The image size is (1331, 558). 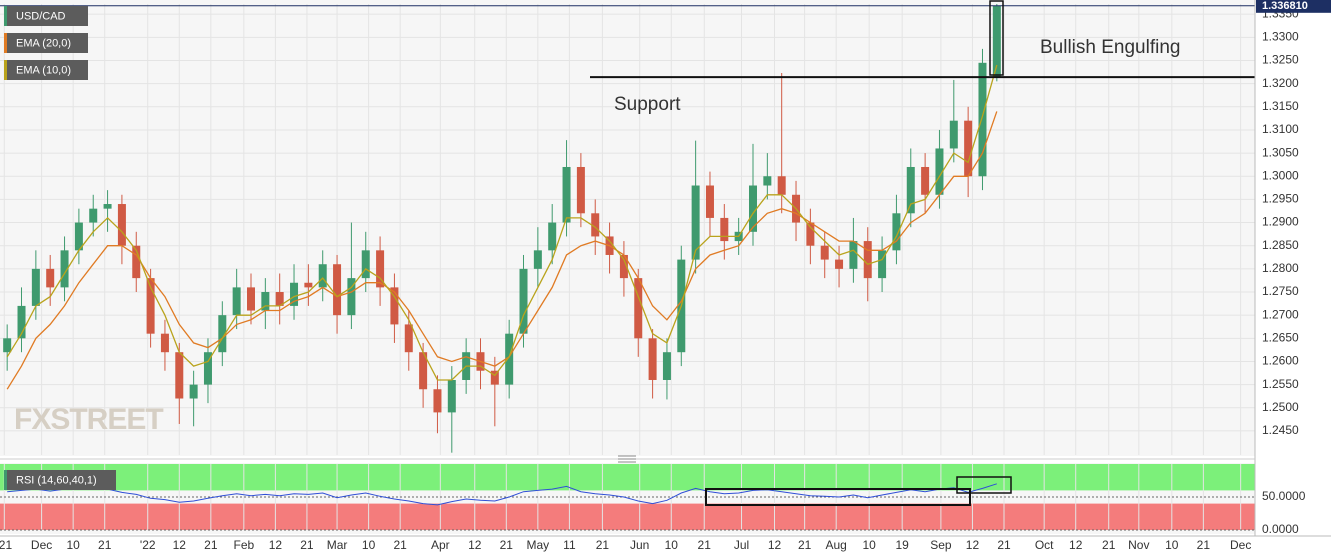 I want to click on x-tick-label: May, so click(x=538, y=545).